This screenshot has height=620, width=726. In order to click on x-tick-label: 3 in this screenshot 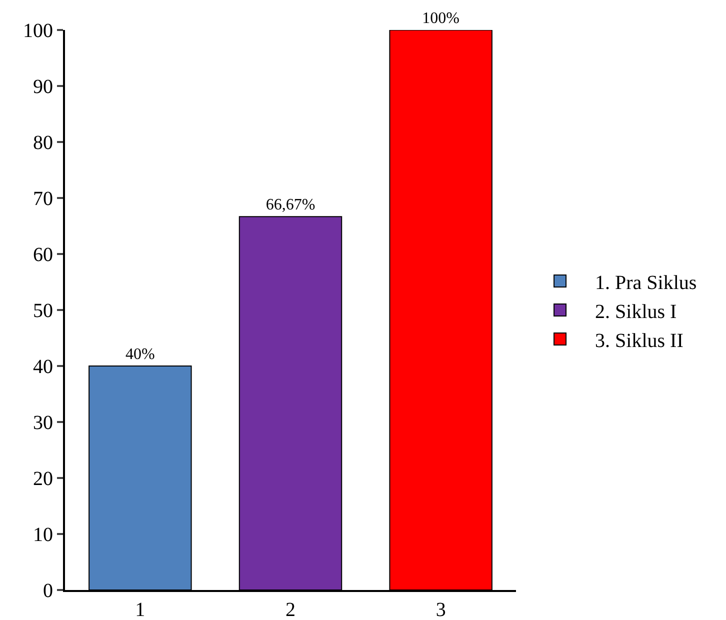, I will do `click(441, 609)`.